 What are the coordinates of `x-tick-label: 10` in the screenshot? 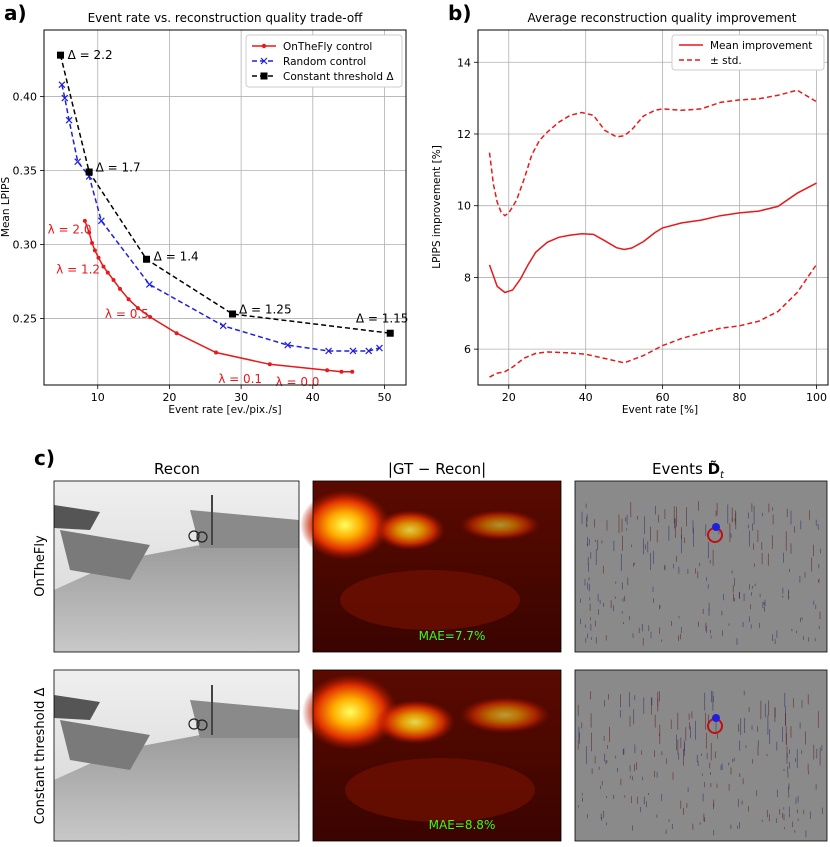 It's located at (98, 397).